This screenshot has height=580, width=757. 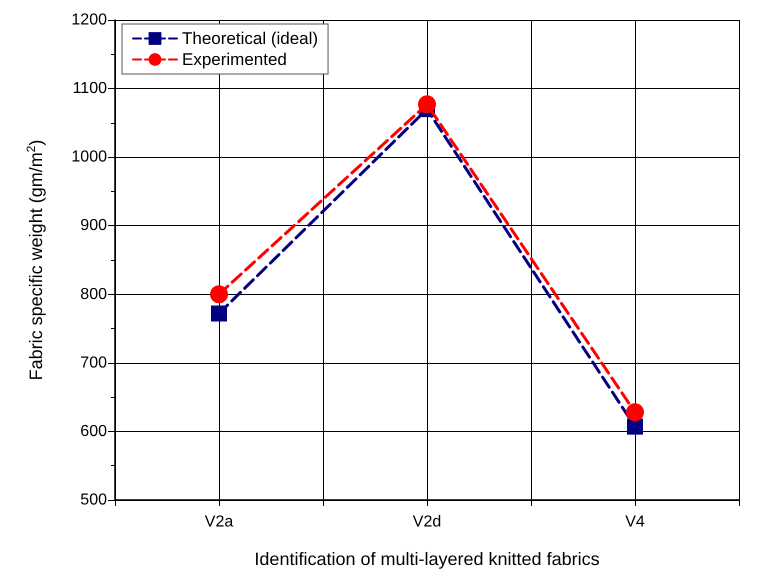 What do you see at coordinates (94, 294) in the screenshot?
I see `y-tick-label: 800` at bounding box center [94, 294].